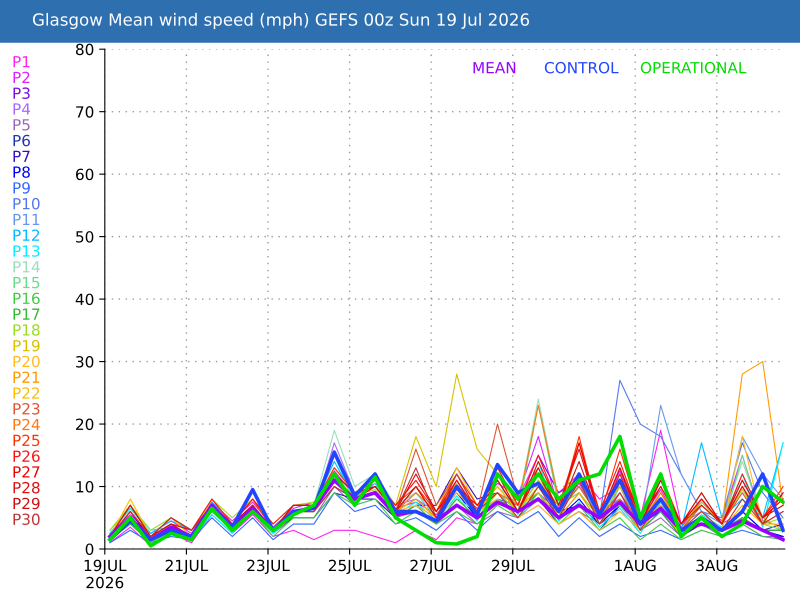  What do you see at coordinates (22, 172) in the screenshot?
I see `text: P8` at bounding box center [22, 172].